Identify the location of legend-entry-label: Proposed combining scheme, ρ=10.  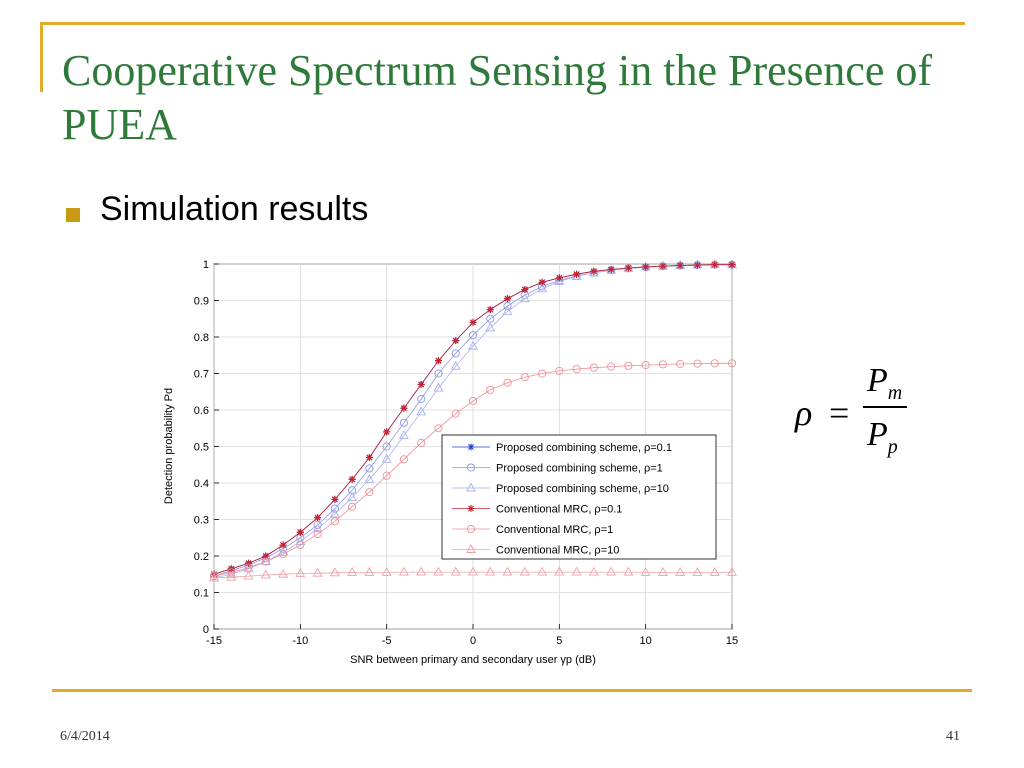
(582, 489).